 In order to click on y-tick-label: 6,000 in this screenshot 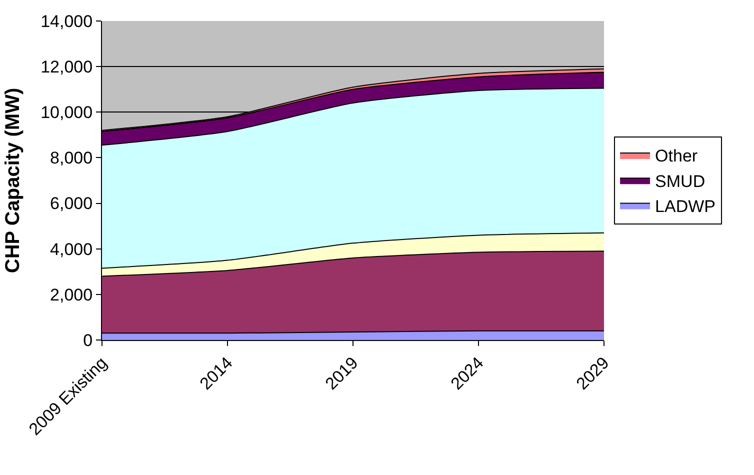, I will do `click(71, 204)`.